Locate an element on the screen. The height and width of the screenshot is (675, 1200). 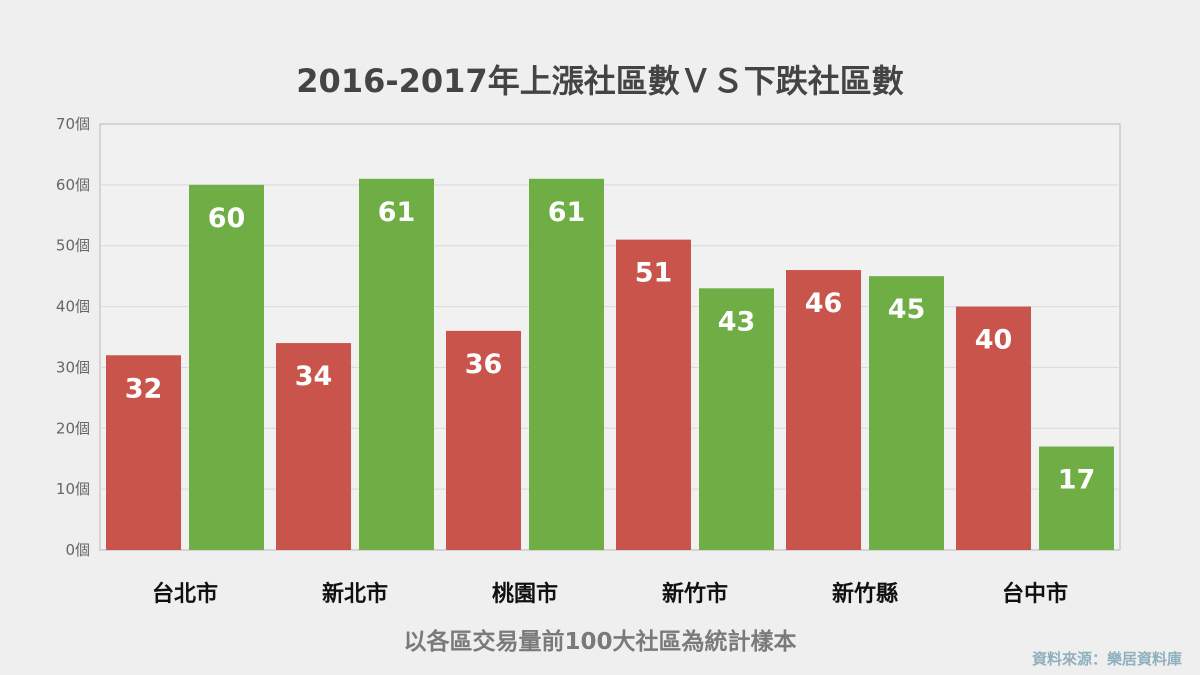
x-tick-label: 新北市 is located at coordinates (355, 594).